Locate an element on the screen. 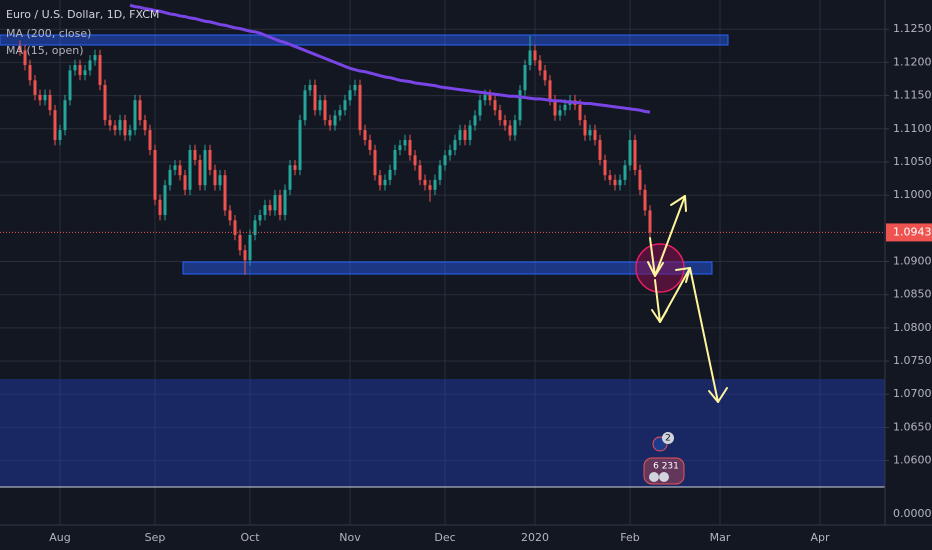 This screenshot has width=932, height=550. y-tick-label: 1.07000 is located at coordinates (912, 393).